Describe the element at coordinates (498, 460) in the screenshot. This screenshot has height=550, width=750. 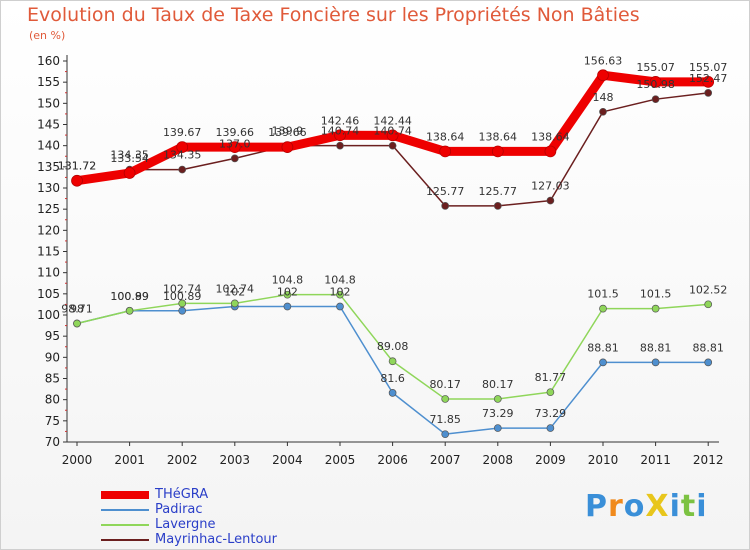
I see `x-tick-label: 2008` at that location.